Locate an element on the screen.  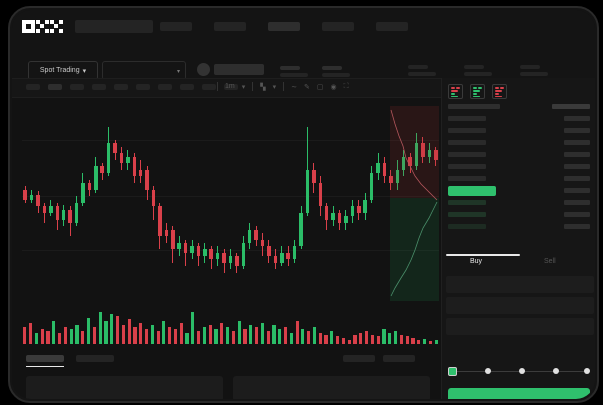
logo-glyph-o is located at coordinates (28, 26).